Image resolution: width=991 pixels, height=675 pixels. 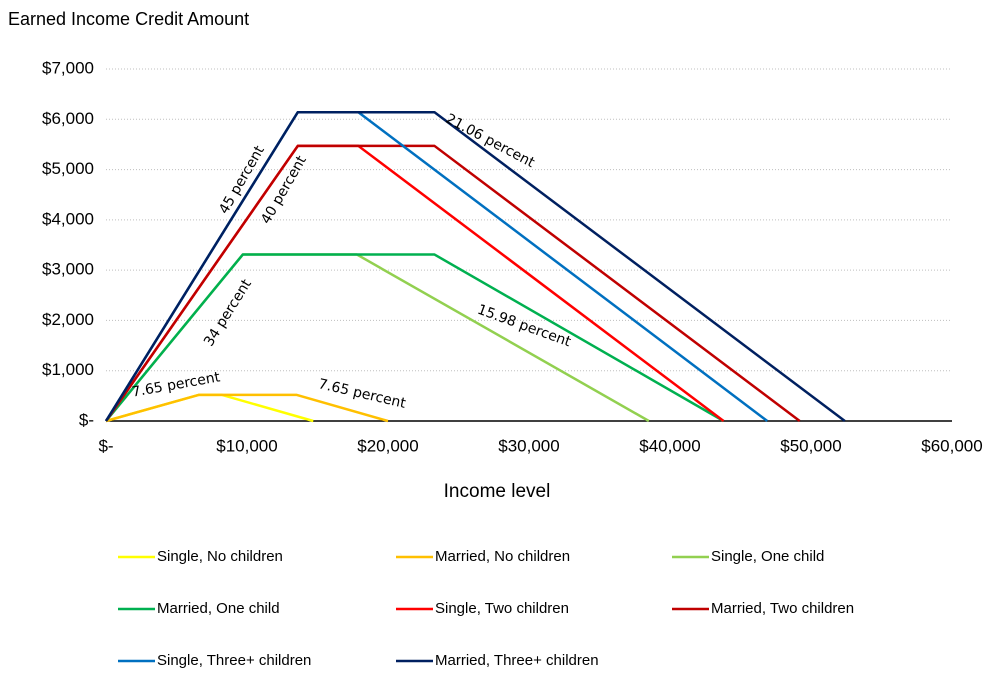 I want to click on y-tick-label: $2,000, so click(x=68, y=319).